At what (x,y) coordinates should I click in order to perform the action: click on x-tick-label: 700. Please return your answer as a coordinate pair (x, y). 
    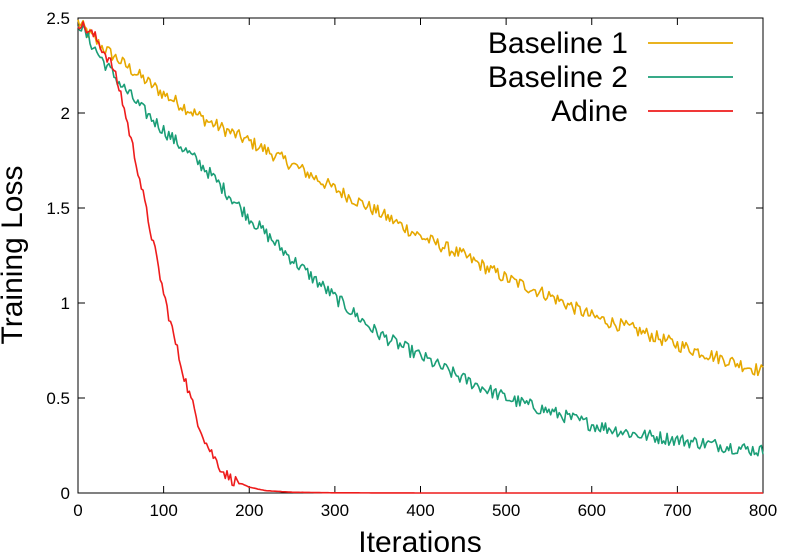
    Looking at the image, I should click on (677, 510).